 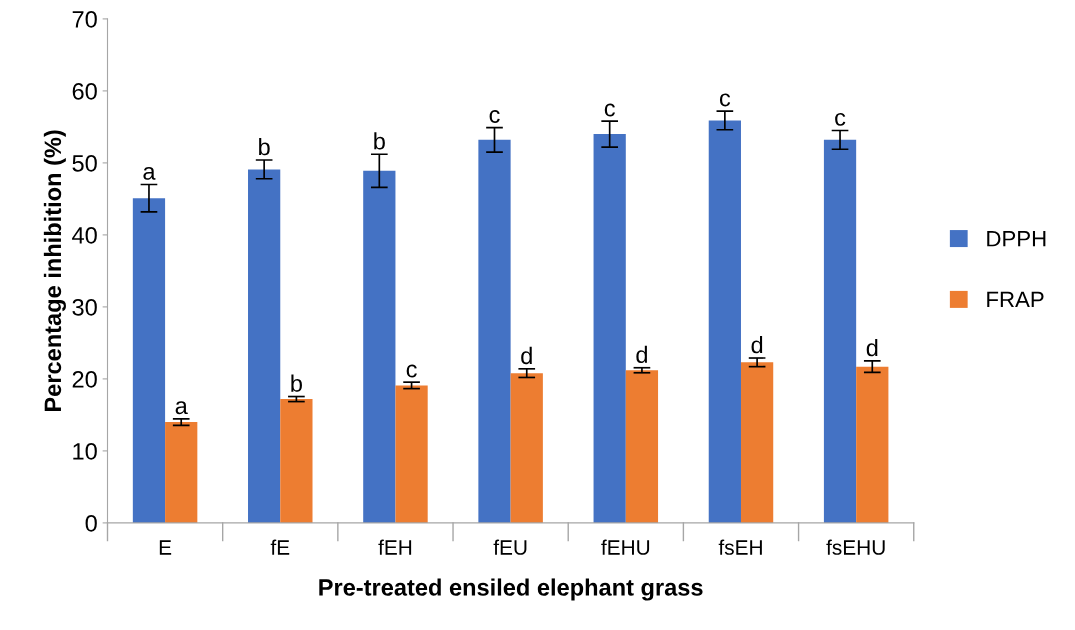 I want to click on x-tick-label: fEH, so click(x=395, y=547).